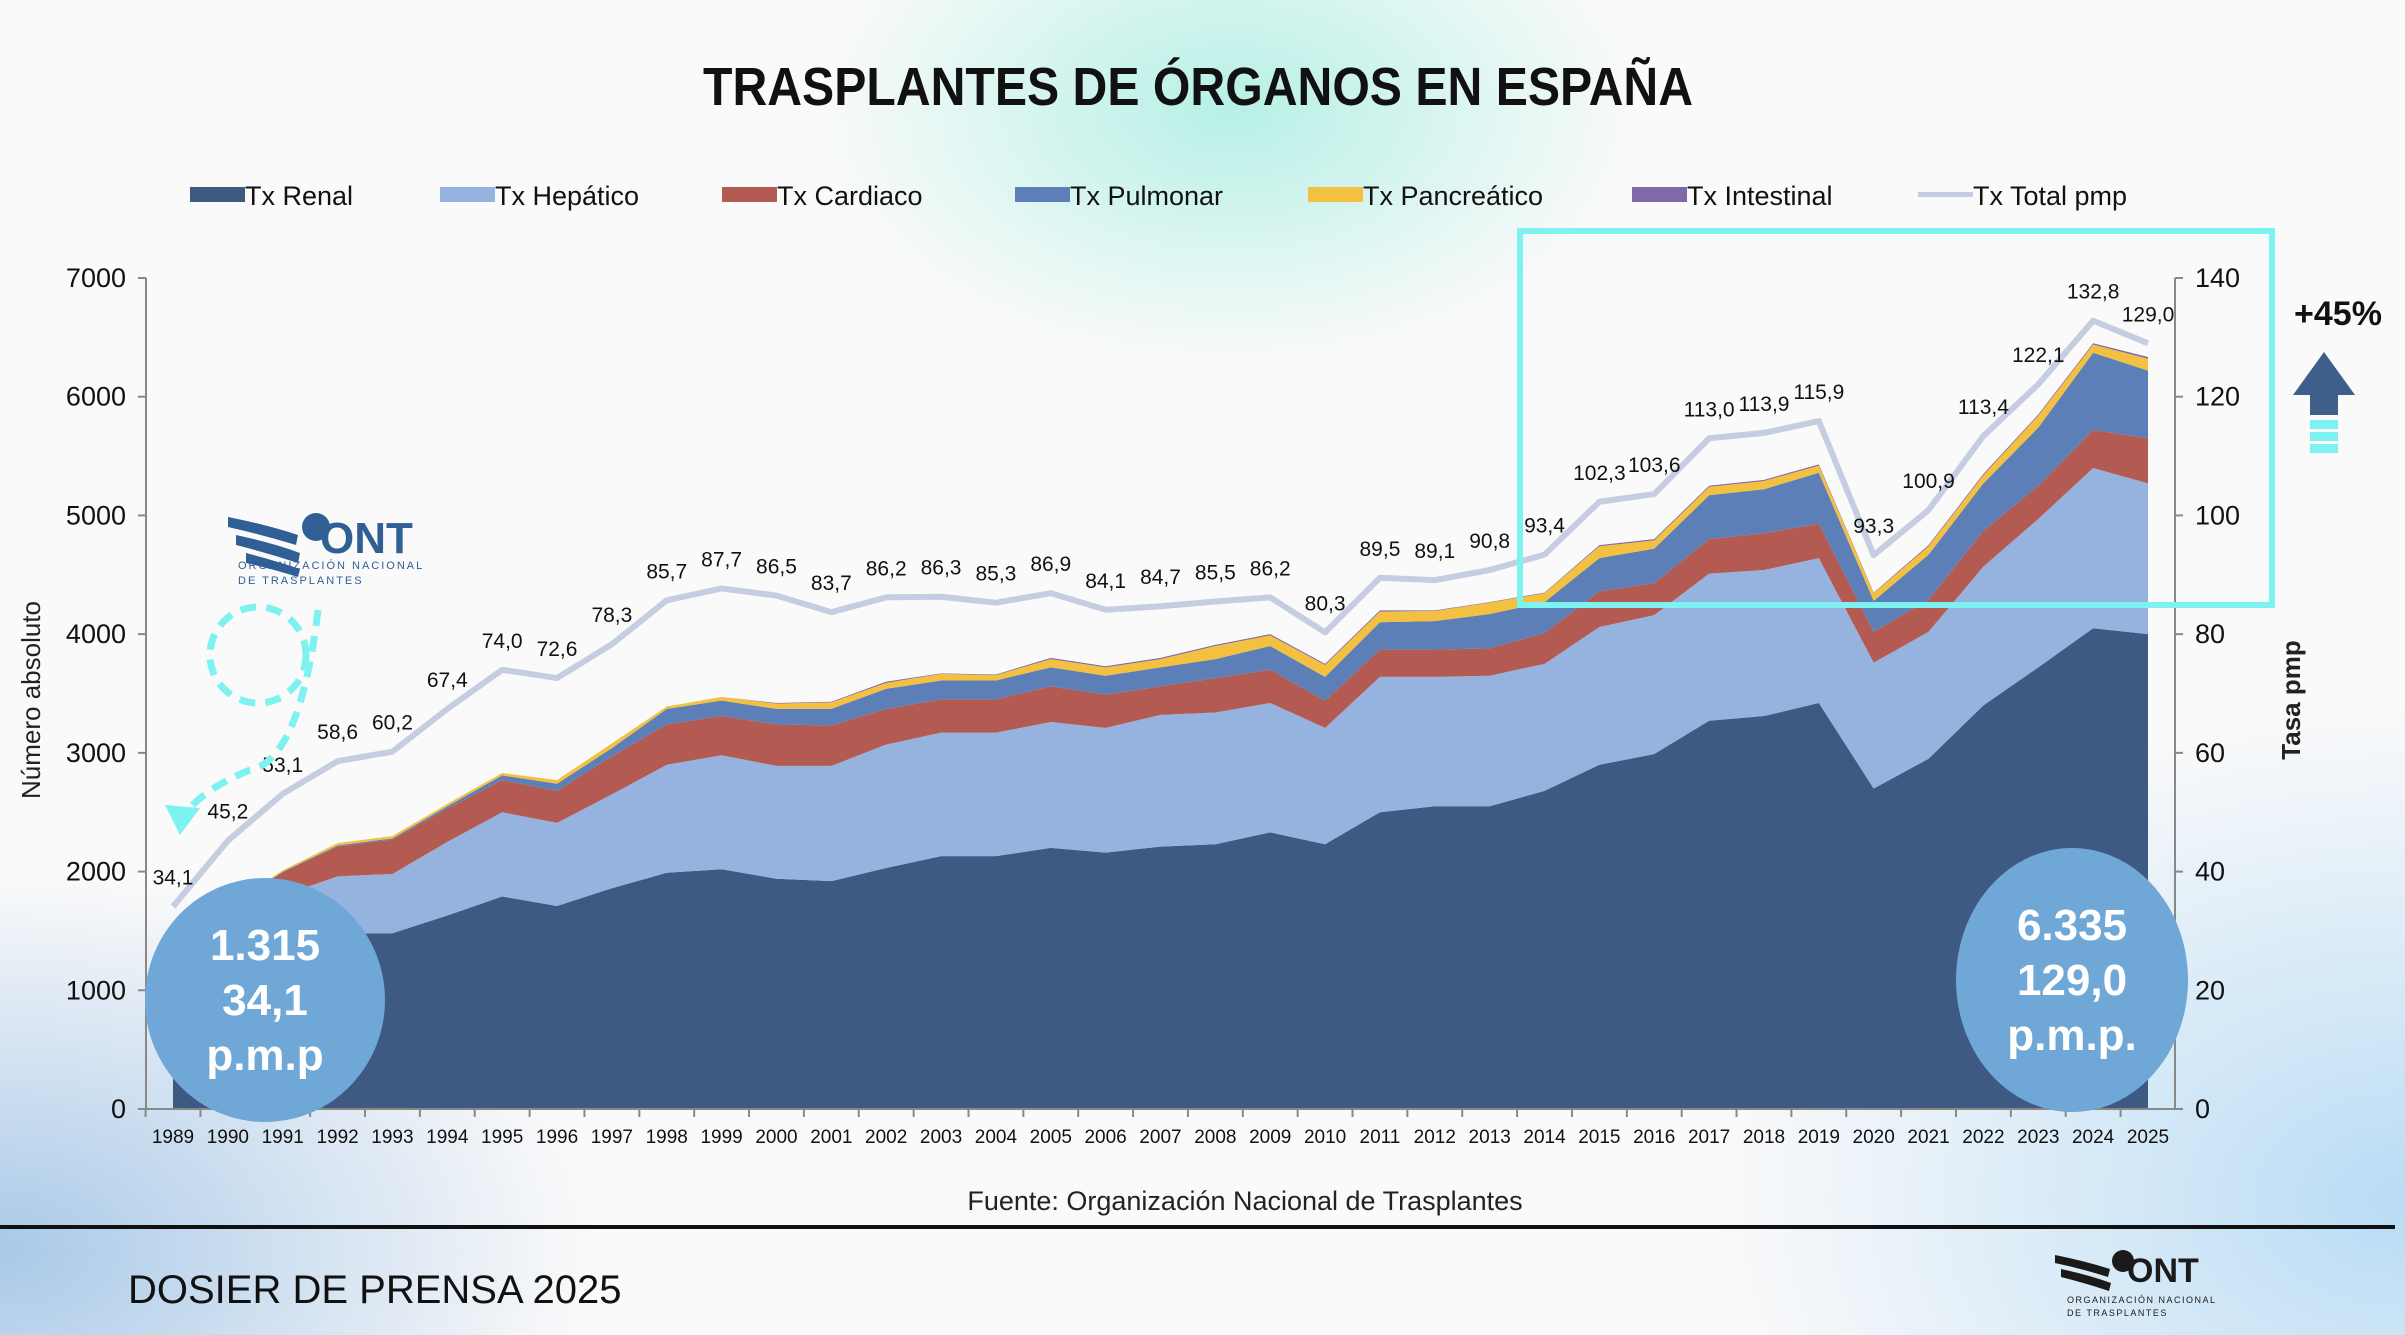  What do you see at coordinates (557, 649) in the screenshot?
I see `pmp-data-label: 72,6` at bounding box center [557, 649].